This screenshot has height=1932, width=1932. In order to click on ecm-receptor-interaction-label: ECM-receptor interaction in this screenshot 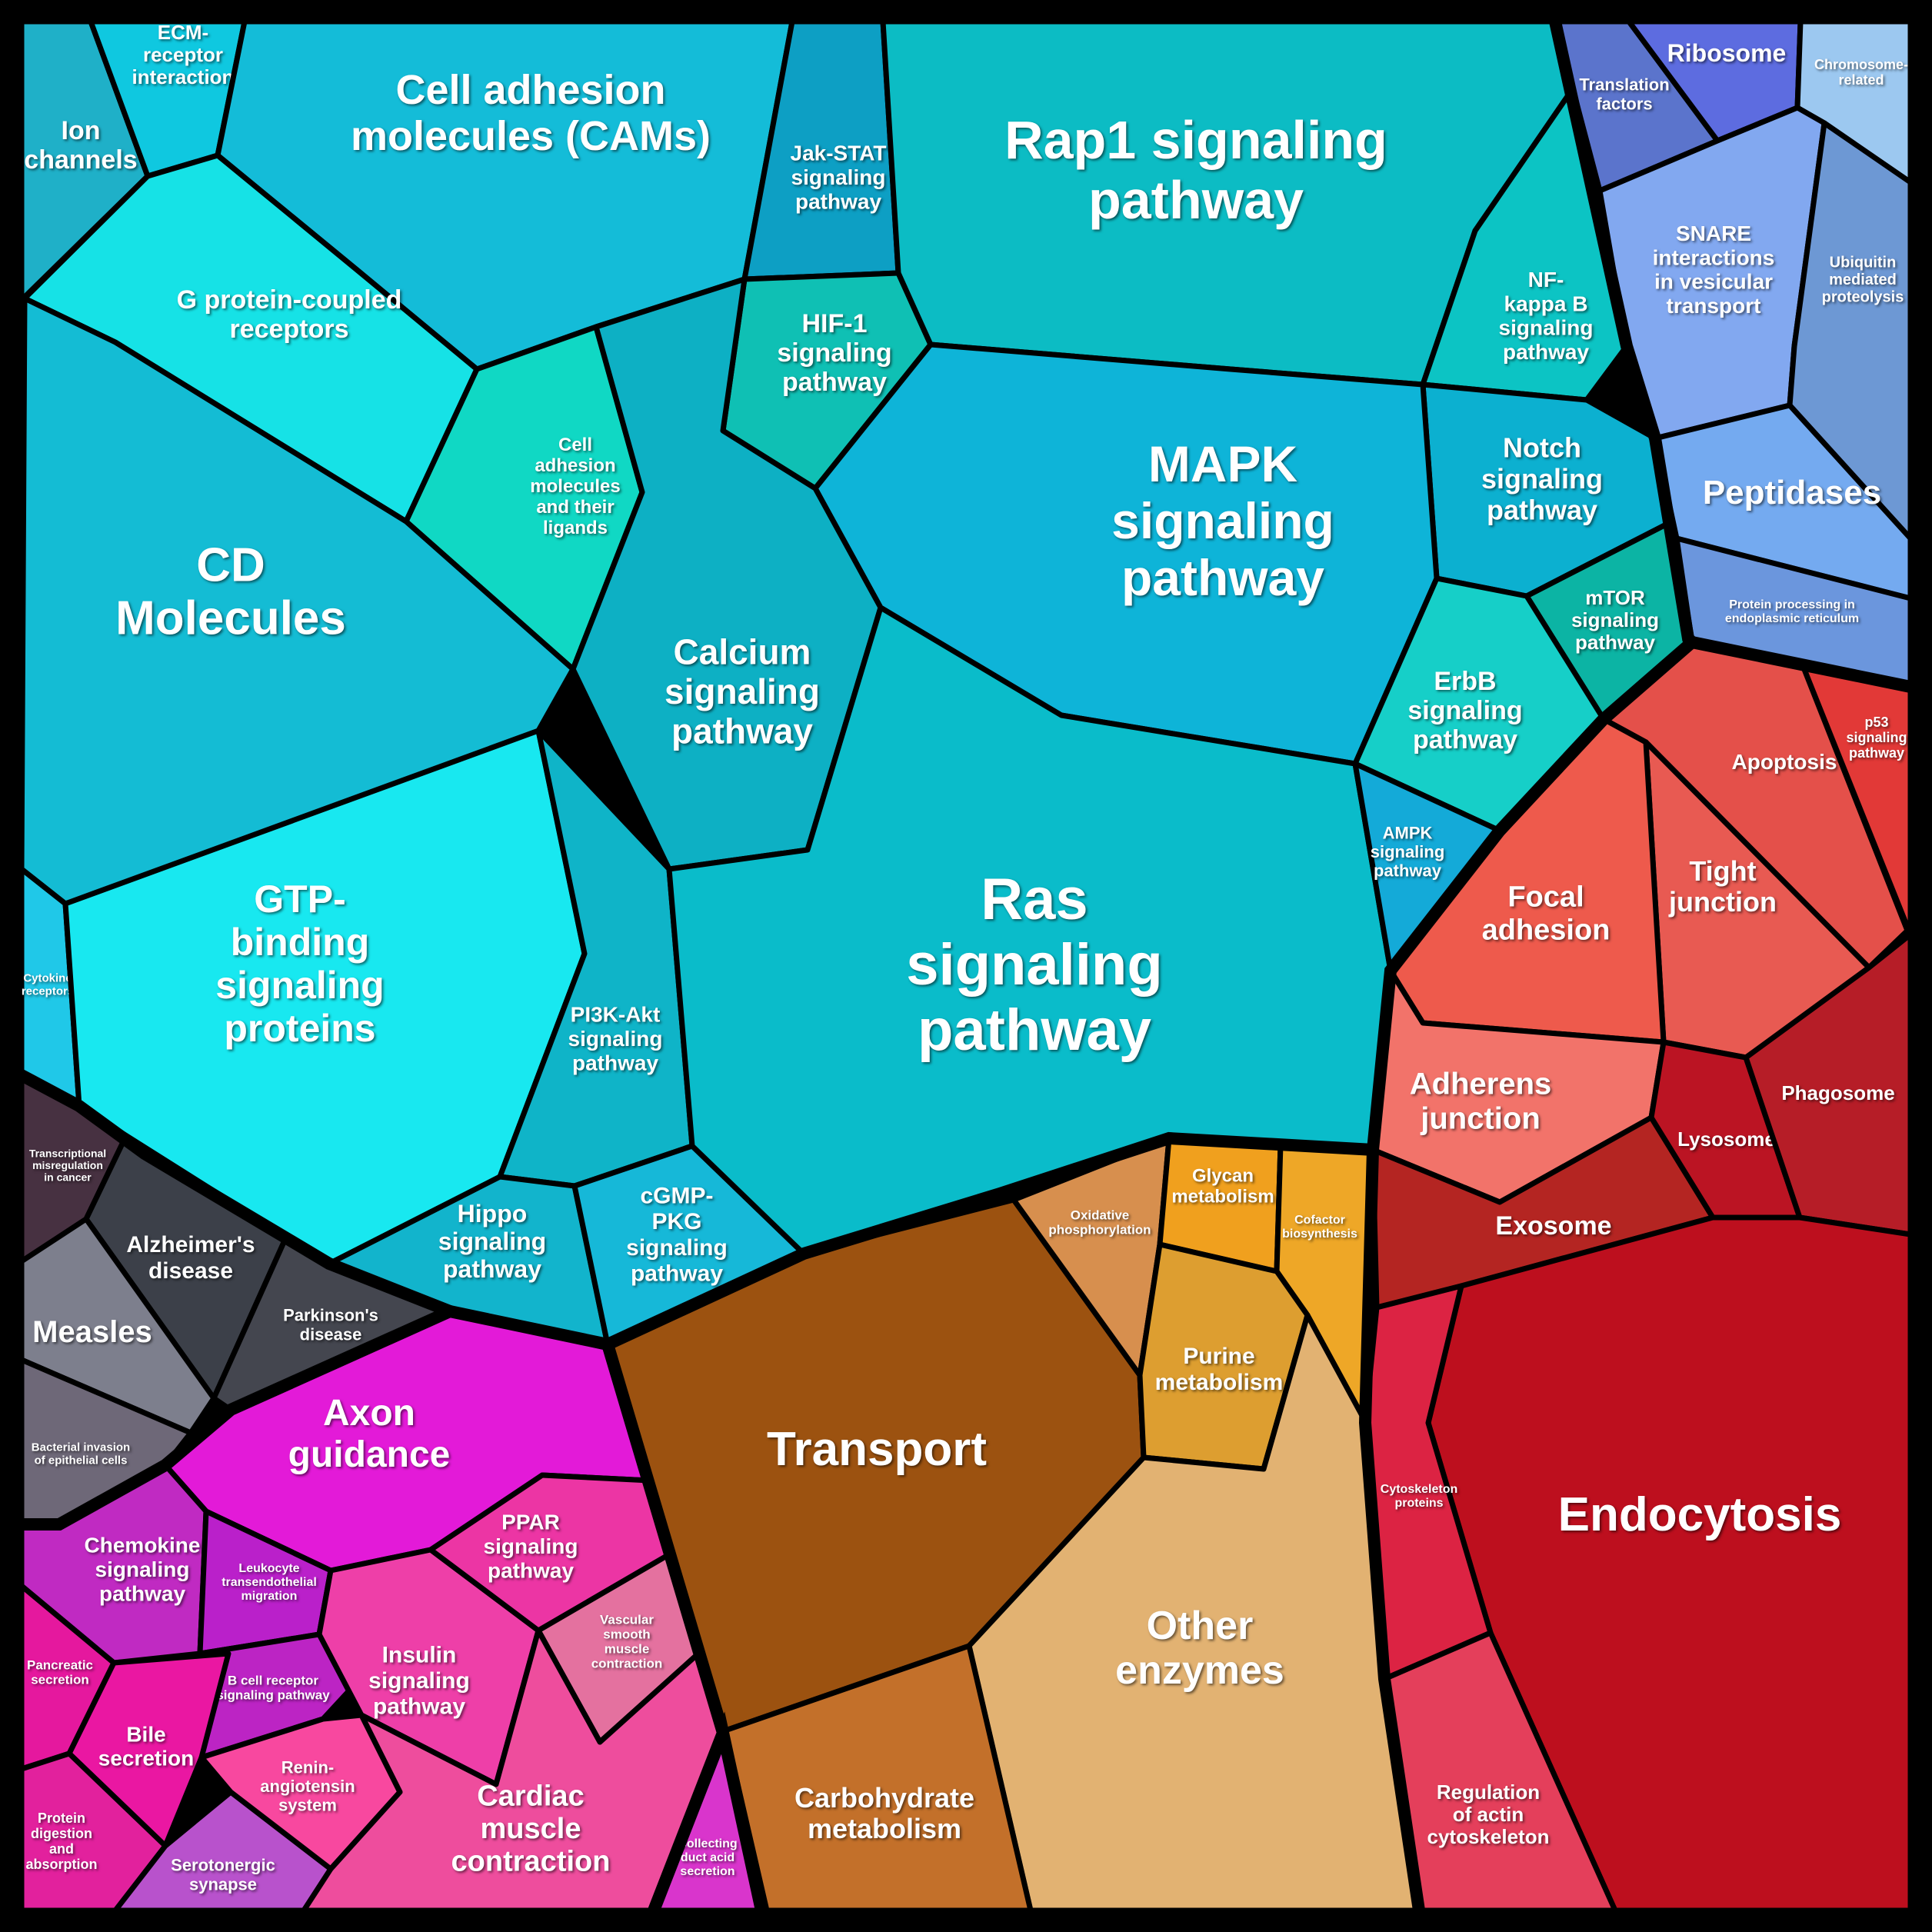, I will do `click(183, 54)`.